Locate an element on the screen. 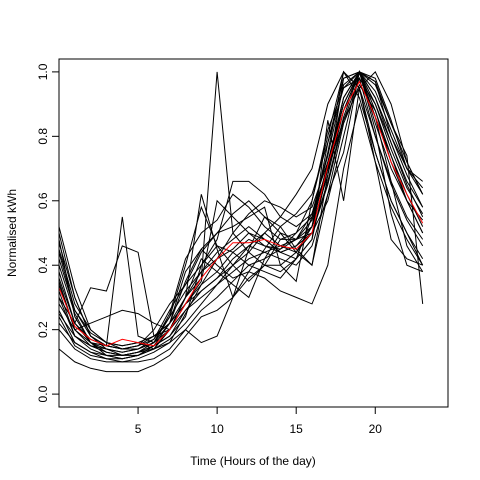 The width and height of the screenshot is (480, 480). x-tick-label: 5 is located at coordinates (138, 429).